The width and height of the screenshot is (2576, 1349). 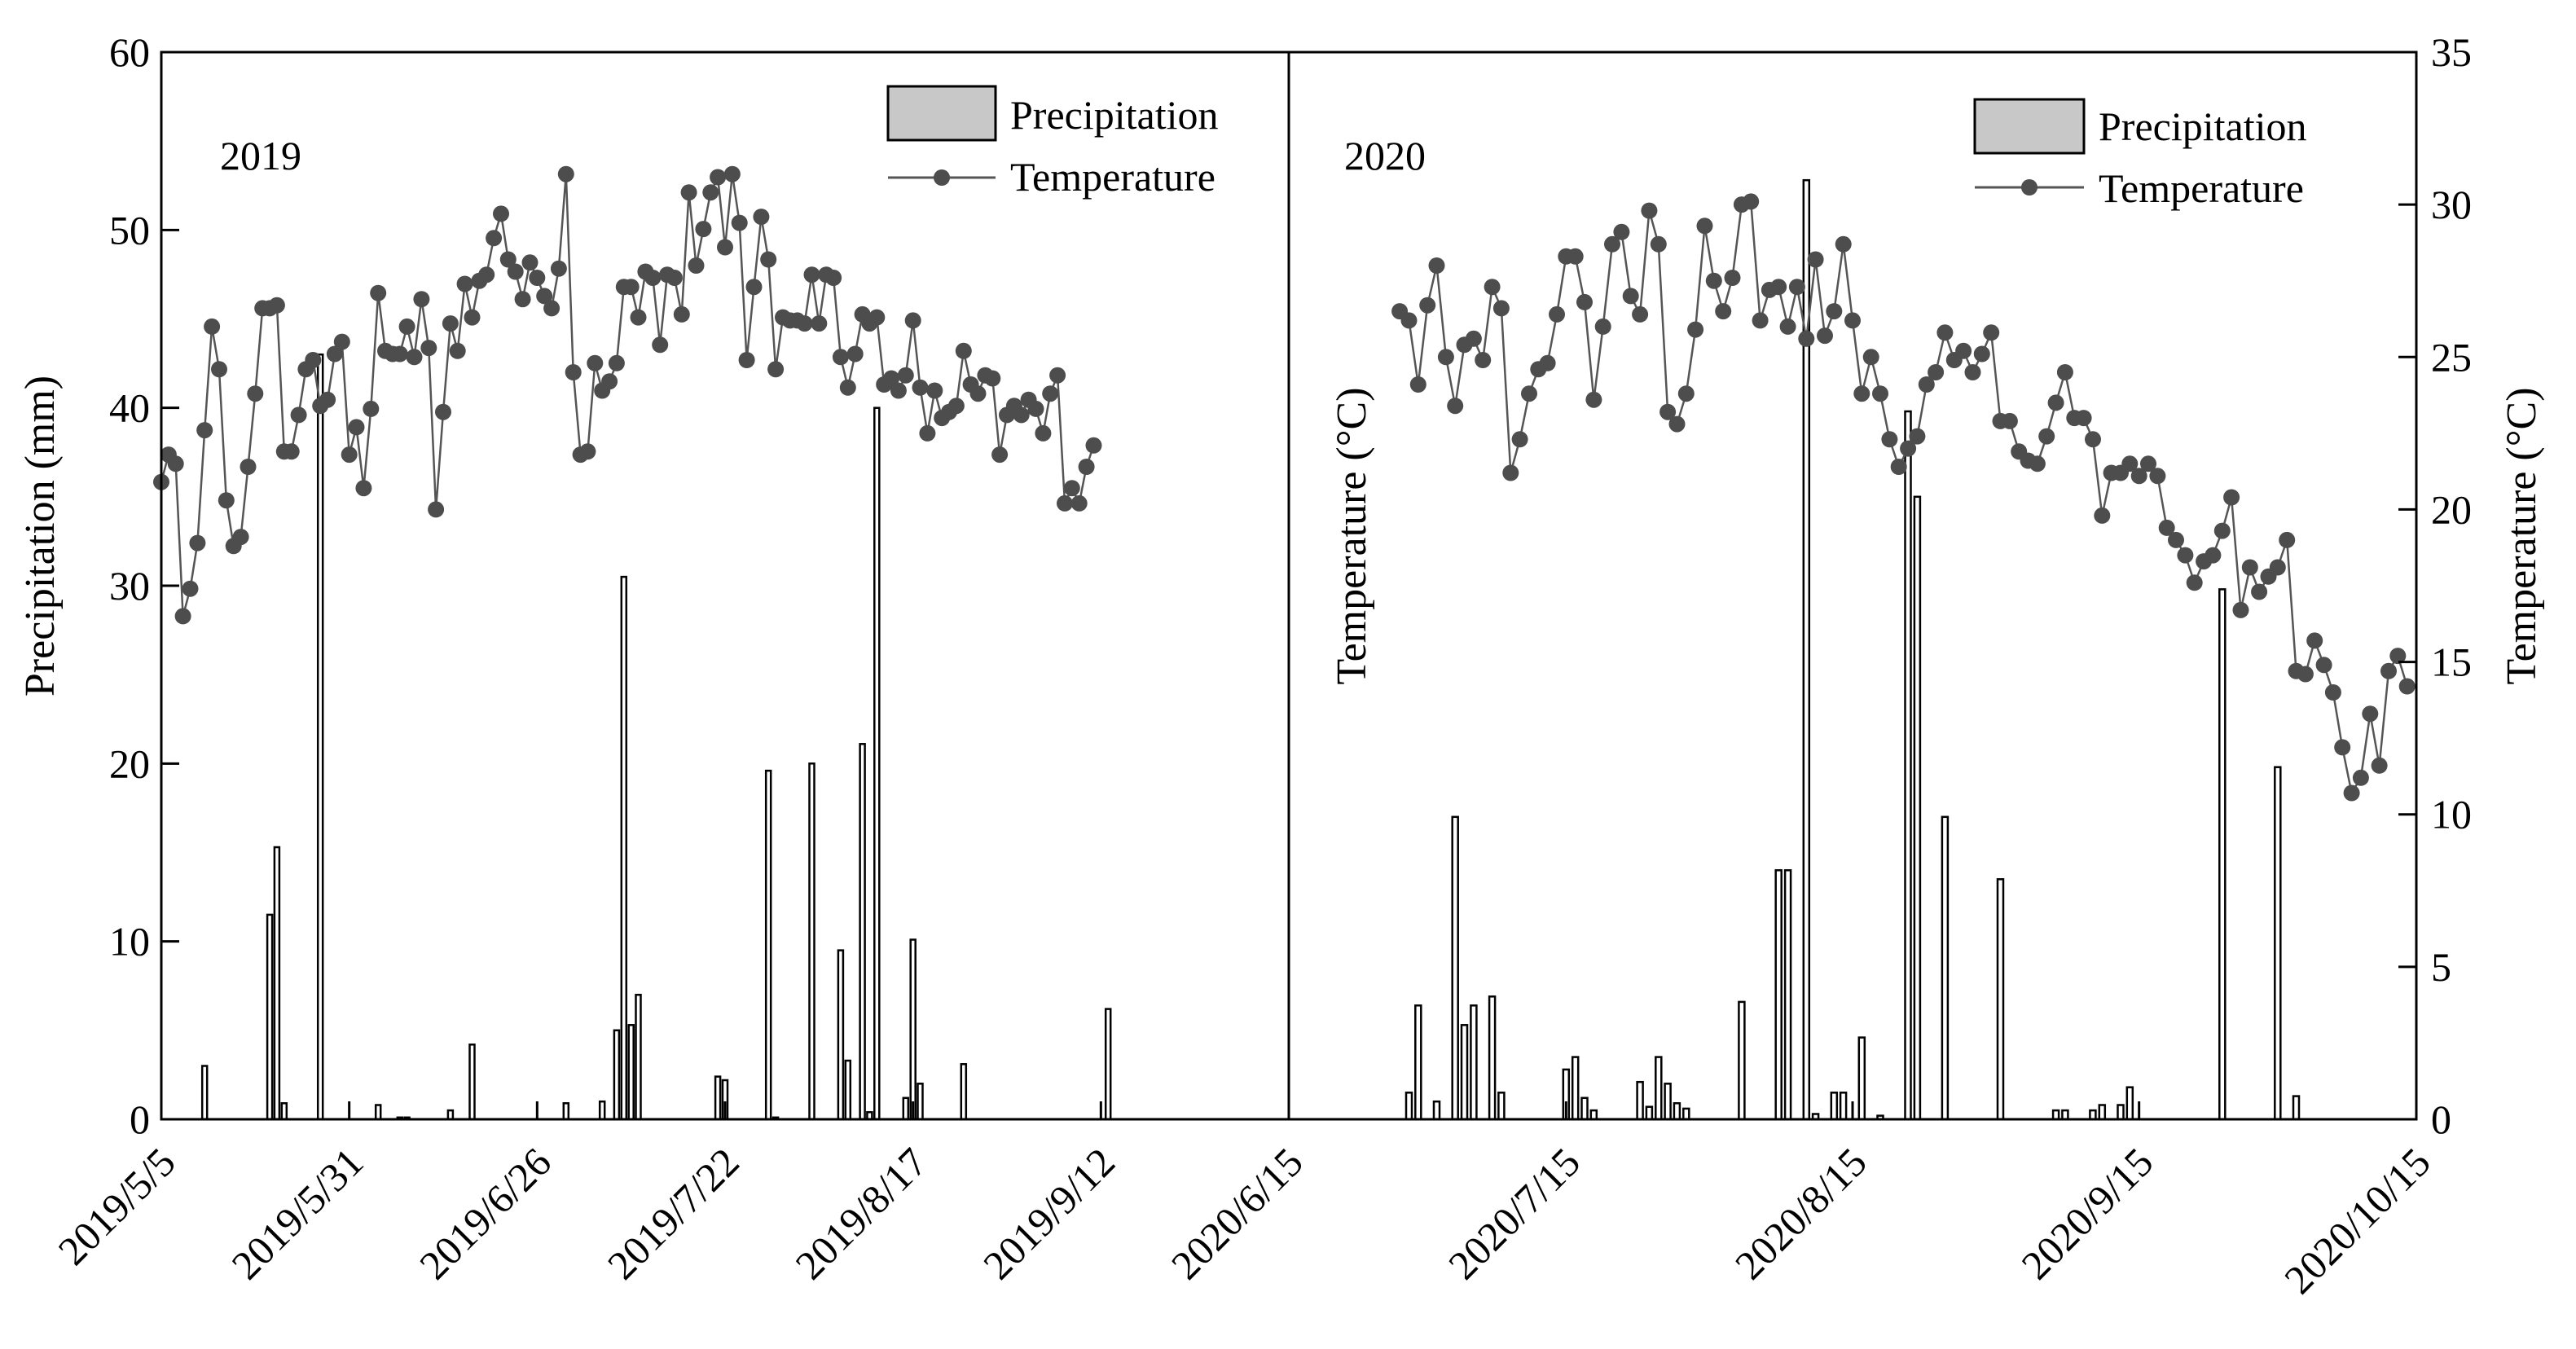 I want to click on y-left-tick-label-5: 50, so click(x=129, y=230).